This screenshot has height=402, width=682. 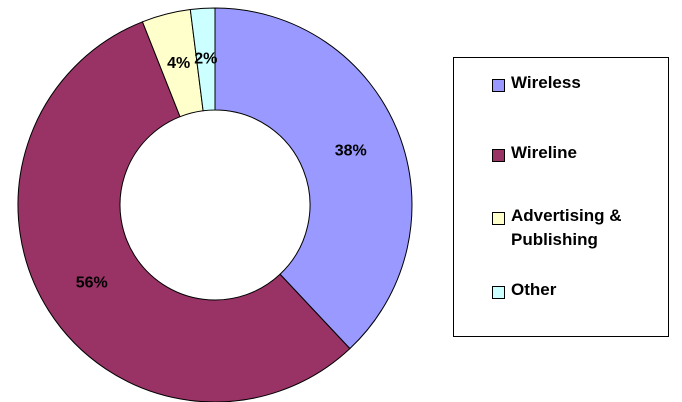 What do you see at coordinates (546, 82) in the screenshot?
I see `legend-label: Wireless` at bounding box center [546, 82].